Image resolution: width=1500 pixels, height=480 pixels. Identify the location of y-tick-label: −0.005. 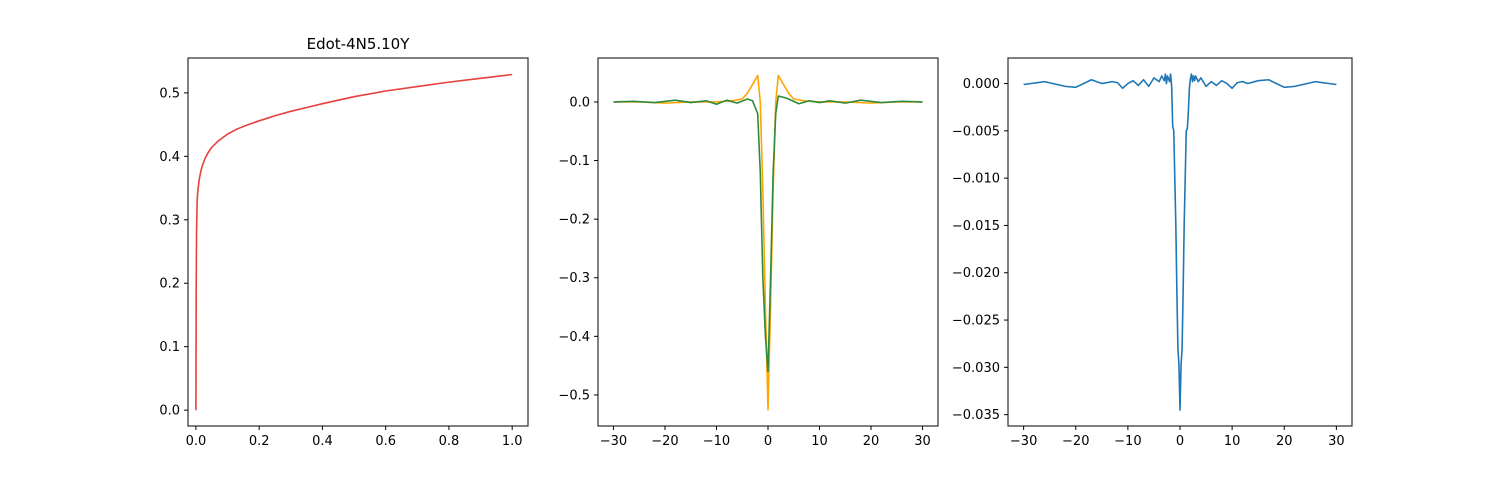
(976, 131).